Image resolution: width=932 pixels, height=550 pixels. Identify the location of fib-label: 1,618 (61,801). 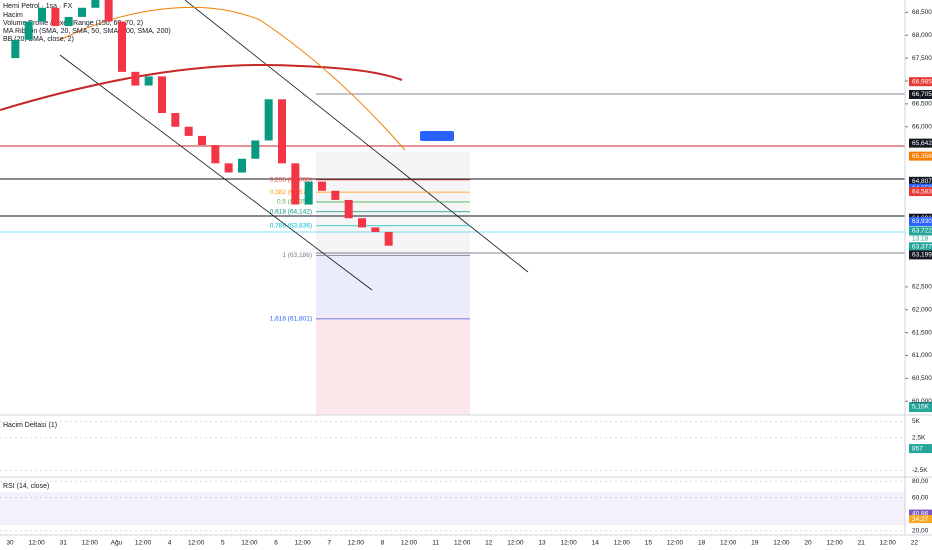
(291, 319).